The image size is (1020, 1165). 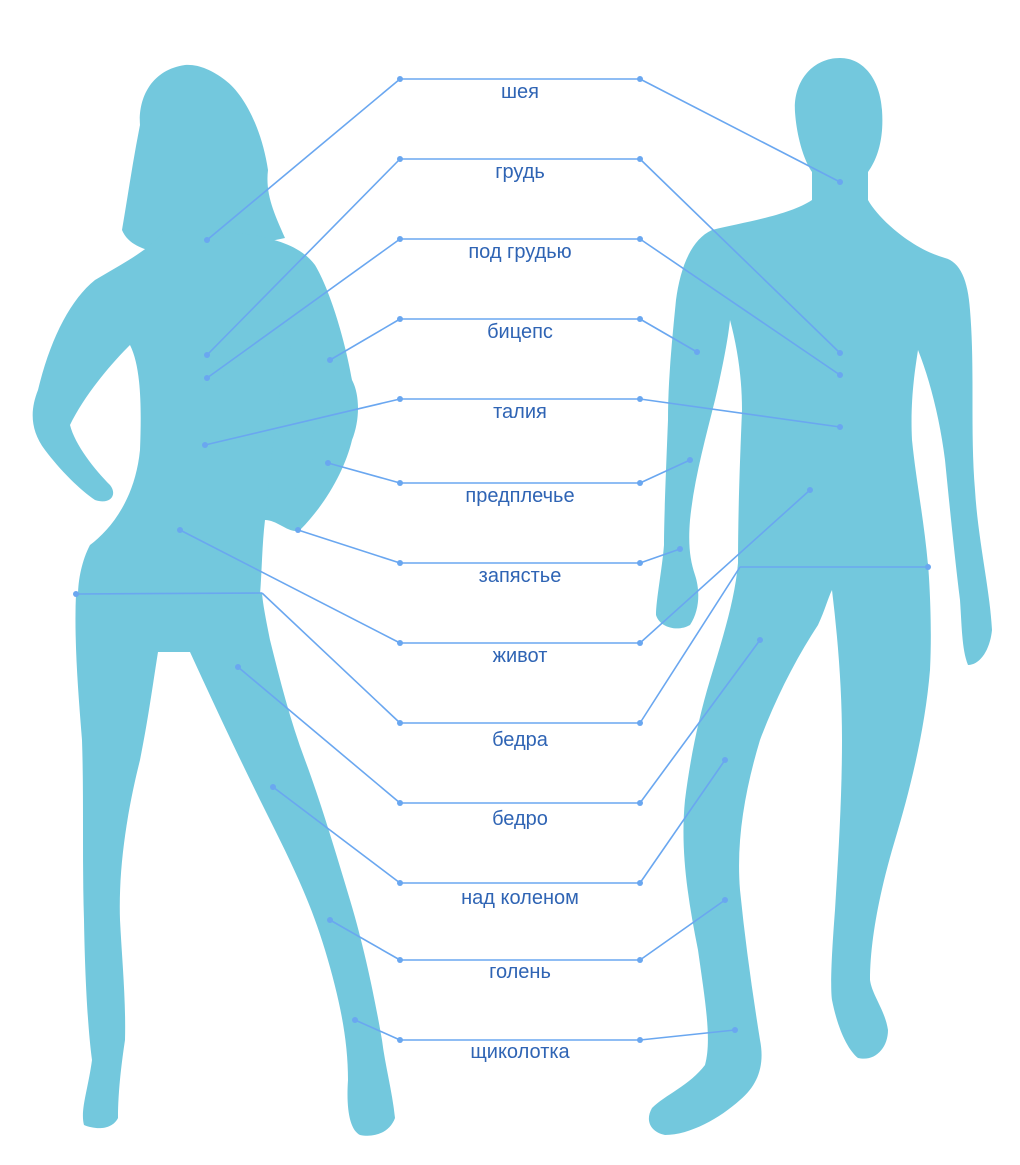 What do you see at coordinates (520, 819) in the screenshot?
I see `label-thigh: бедро` at bounding box center [520, 819].